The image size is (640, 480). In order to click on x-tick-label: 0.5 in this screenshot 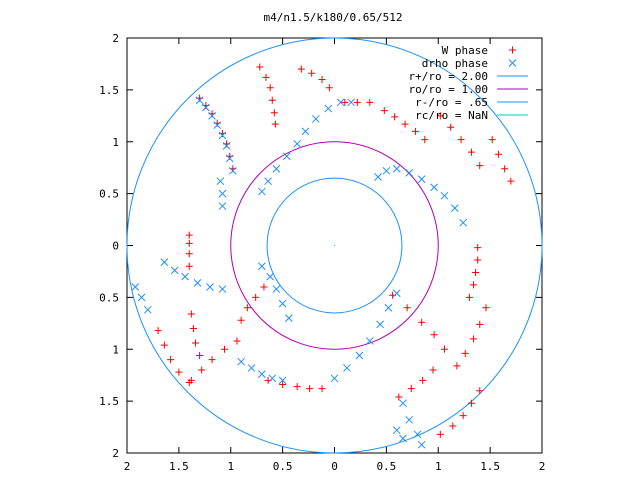, I will do `click(283, 466)`.